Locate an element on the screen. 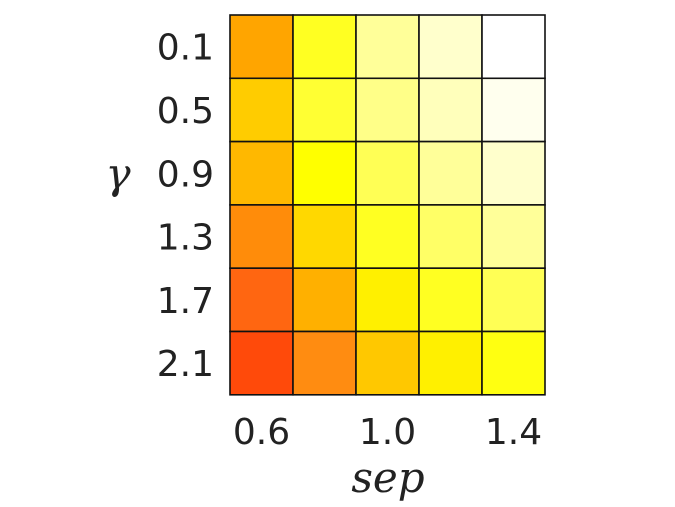 The width and height of the screenshot is (675, 507). x-axis-label: sep is located at coordinates (387, 477).